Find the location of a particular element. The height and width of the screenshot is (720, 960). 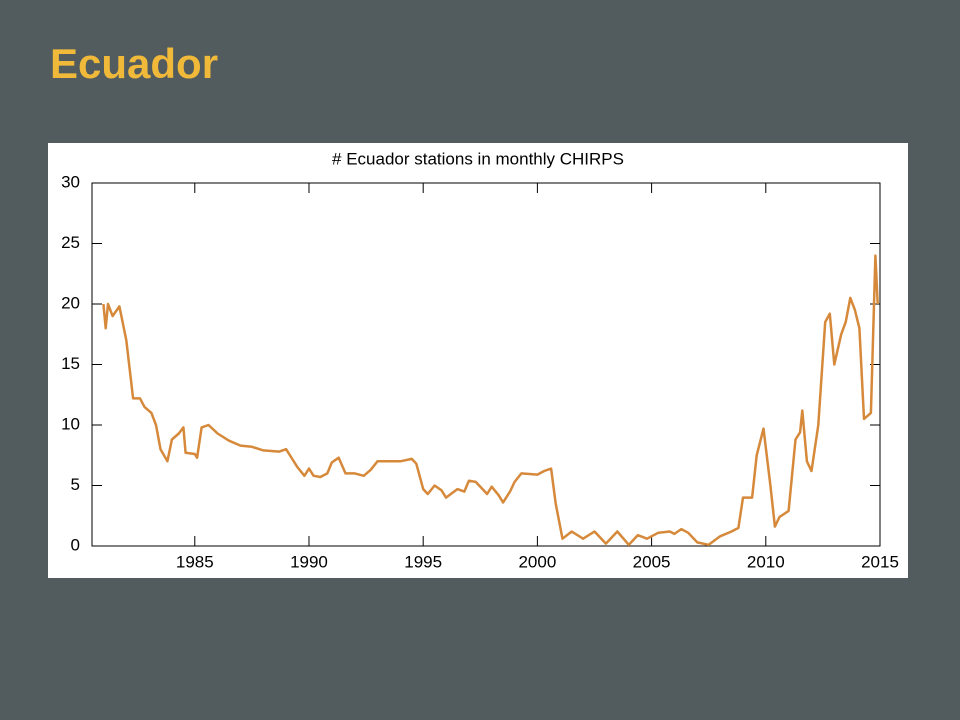

y-tick-label: 5 is located at coordinates (75, 484).